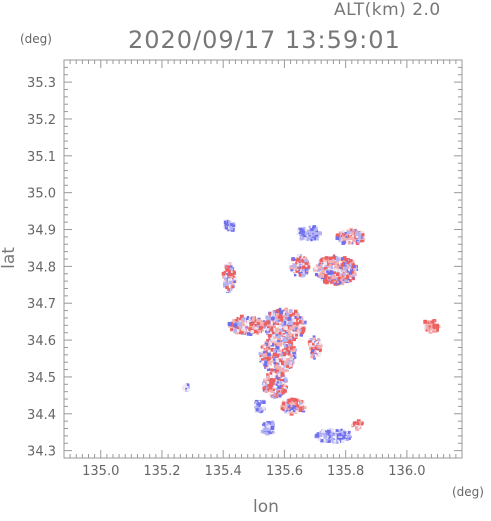  What do you see at coordinates (41, 157) in the screenshot?
I see `y-tick-label: 35.1` at bounding box center [41, 157].